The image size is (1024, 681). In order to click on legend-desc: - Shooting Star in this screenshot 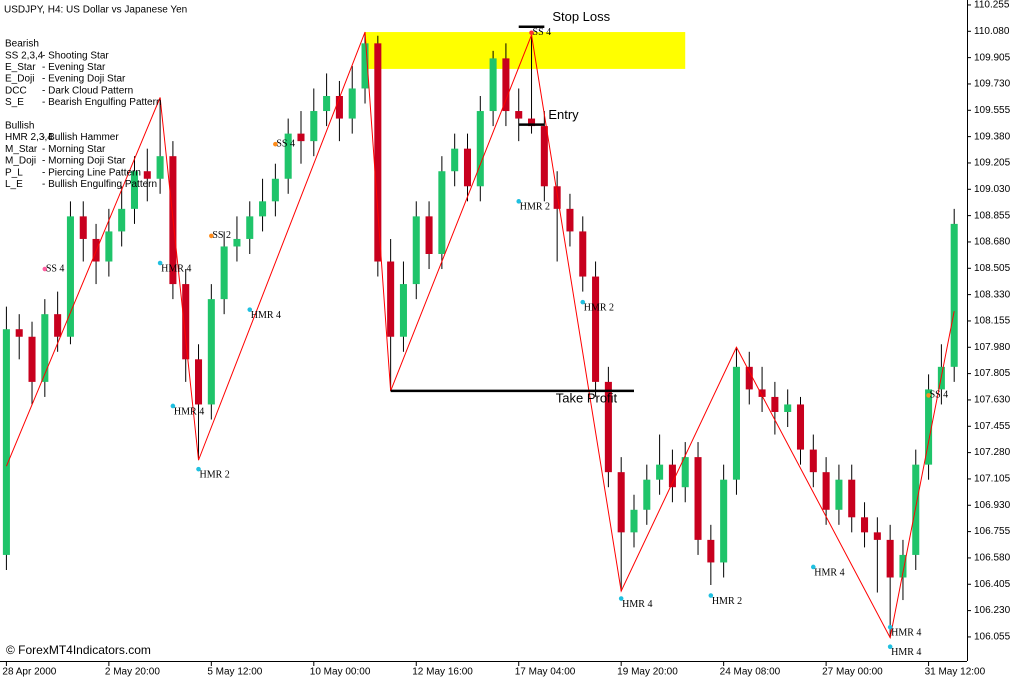, I will do `click(75, 55)`.